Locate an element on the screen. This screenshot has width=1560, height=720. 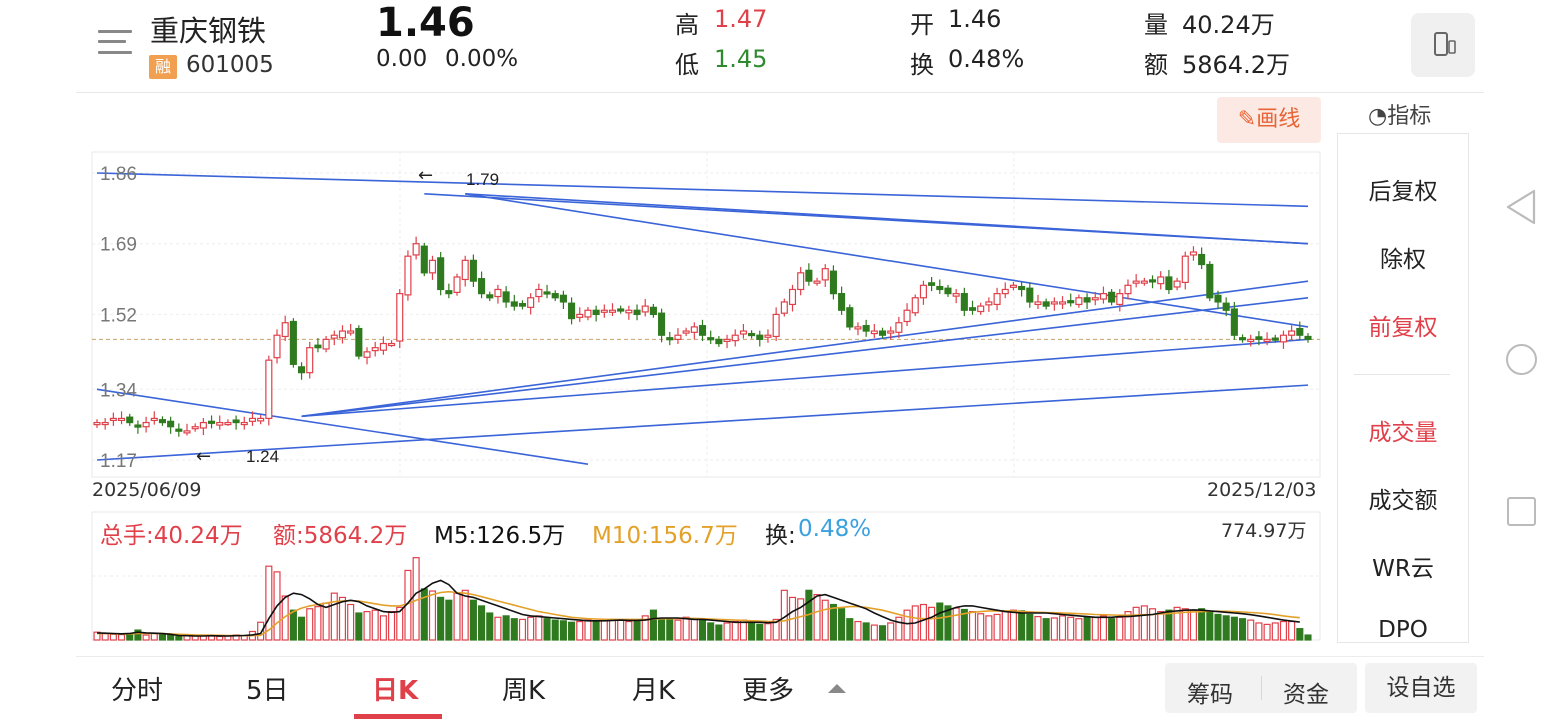
margin-badge: 融 is located at coordinates (163, 67).